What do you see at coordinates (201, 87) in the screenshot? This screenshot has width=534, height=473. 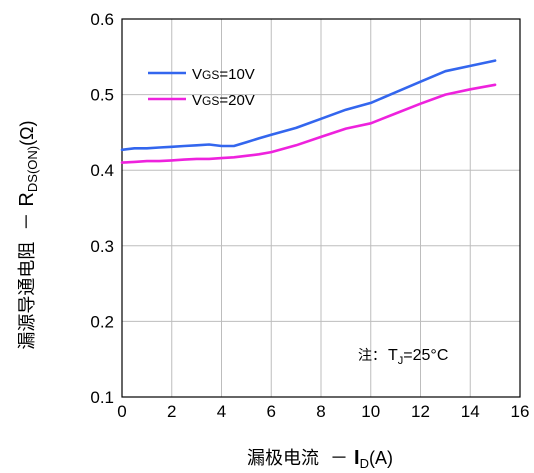 I see `legend: VGS=10V VGS=20V` at bounding box center [201, 87].